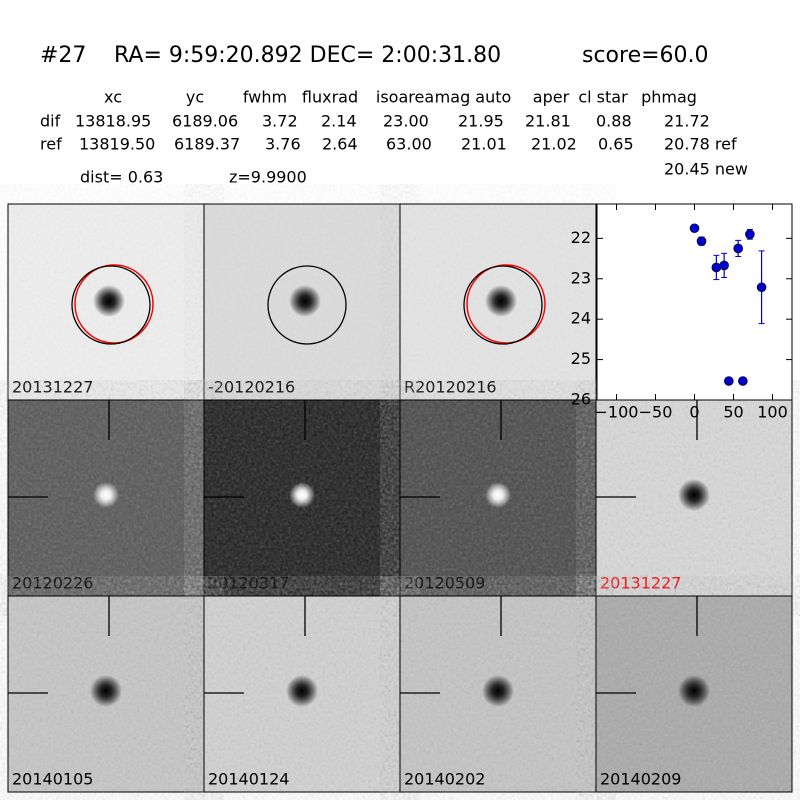 This screenshot has height=800, width=800. Describe the element at coordinates (640, 779) in the screenshot. I see `panel-label: 20140209` at that location.